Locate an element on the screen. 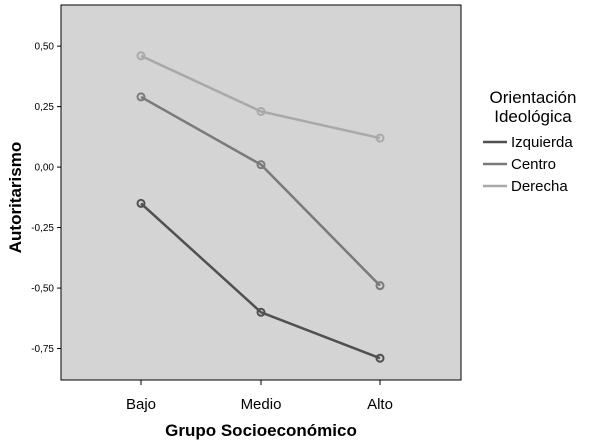 The width and height of the screenshot is (591, 441). y-tick-label: -0,75 is located at coordinates (42, 349).